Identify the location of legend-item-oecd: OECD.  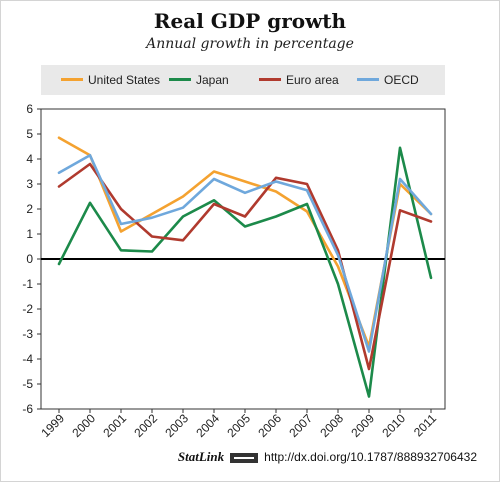
(388, 80).